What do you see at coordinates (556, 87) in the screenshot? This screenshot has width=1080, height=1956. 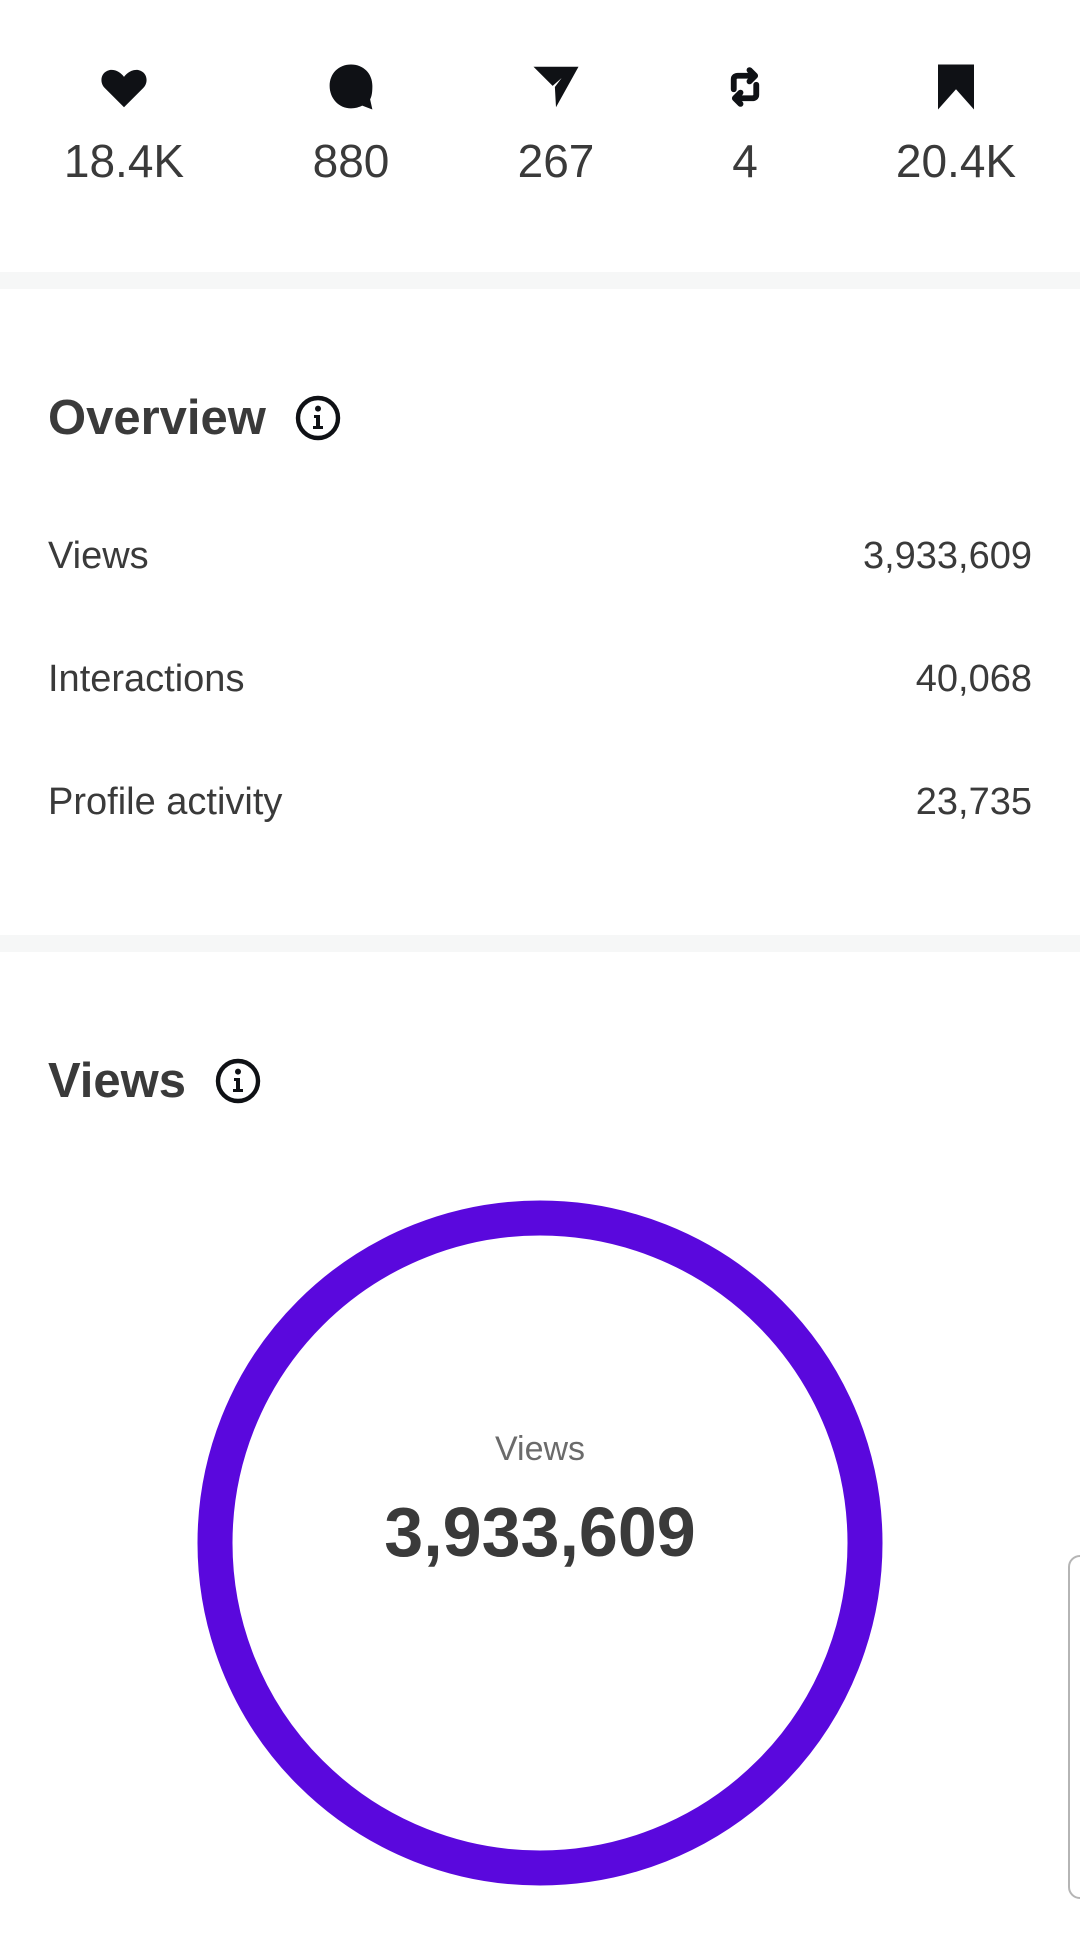 I see `send-icon` at bounding box center [556, 87].